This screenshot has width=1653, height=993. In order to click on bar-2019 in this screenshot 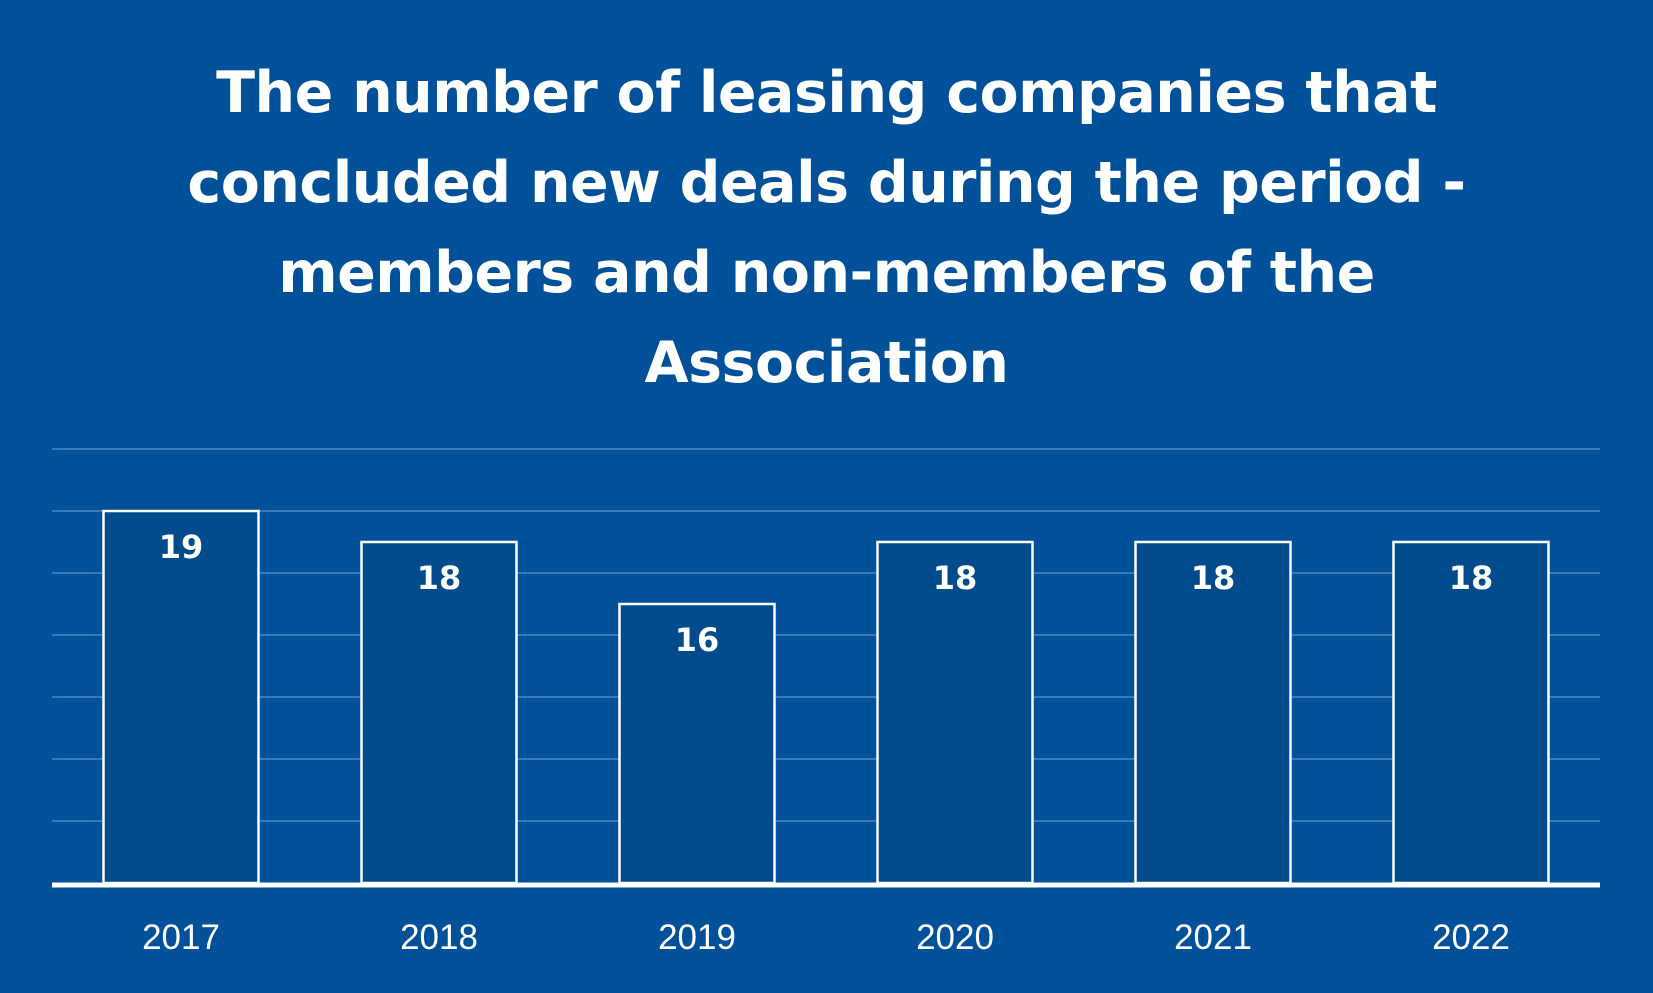, I will do `click(697, 743)`.